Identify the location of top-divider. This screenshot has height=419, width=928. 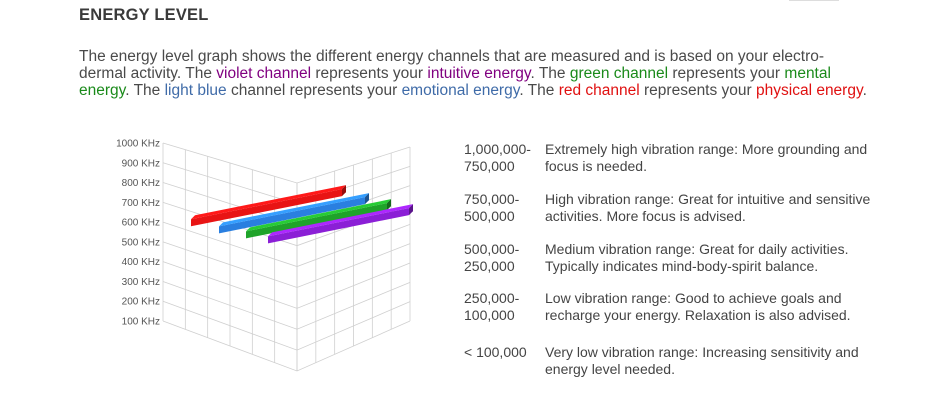
(814, 0).